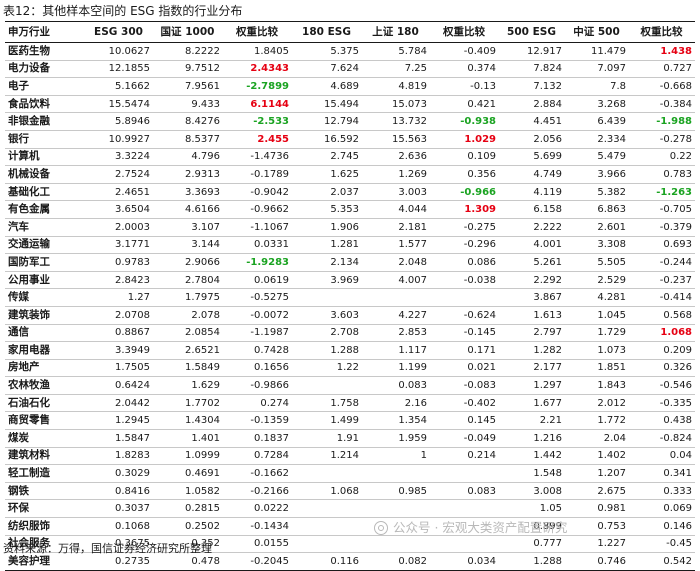  What do you see at coordinates (611, 333) in the screenshot?
I see `value-text: 1.729` at bounding box center [611, 333].